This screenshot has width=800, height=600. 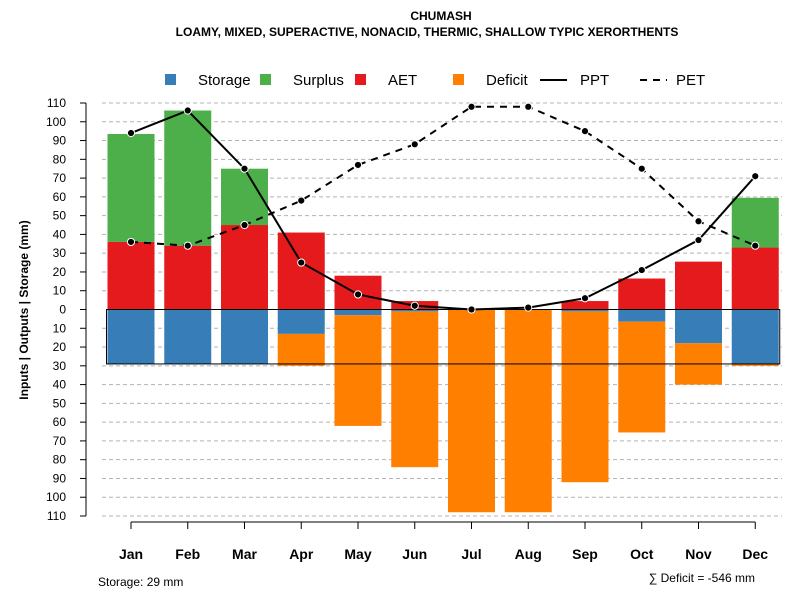 I want to click on legend-swatch-aet, so click(x=360, y=79).